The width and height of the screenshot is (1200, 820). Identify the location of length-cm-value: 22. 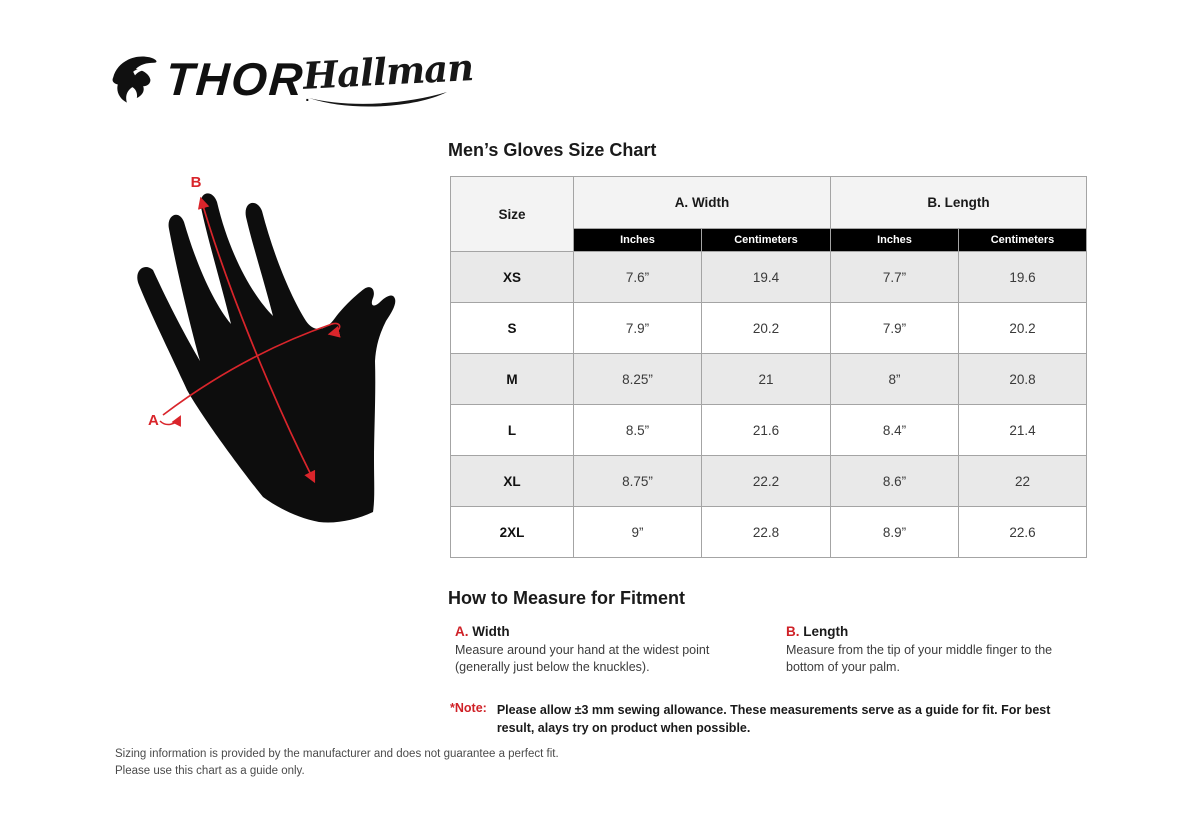
(1022, 481).